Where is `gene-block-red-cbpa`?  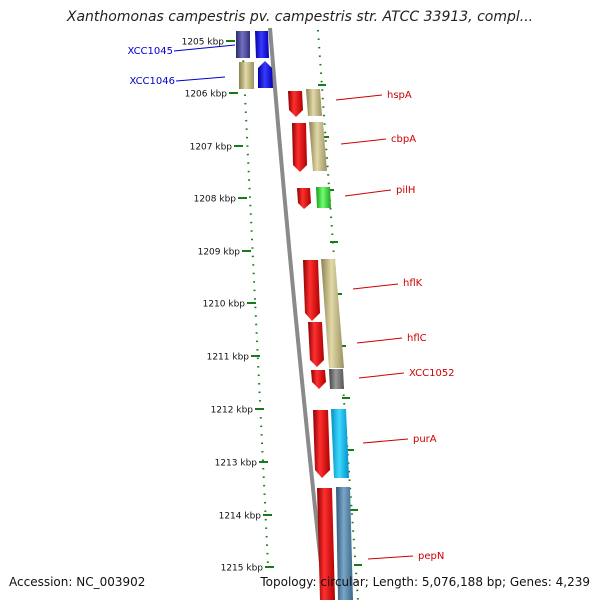 gene-block-red-cbpa is located at coordinates (299, 147).